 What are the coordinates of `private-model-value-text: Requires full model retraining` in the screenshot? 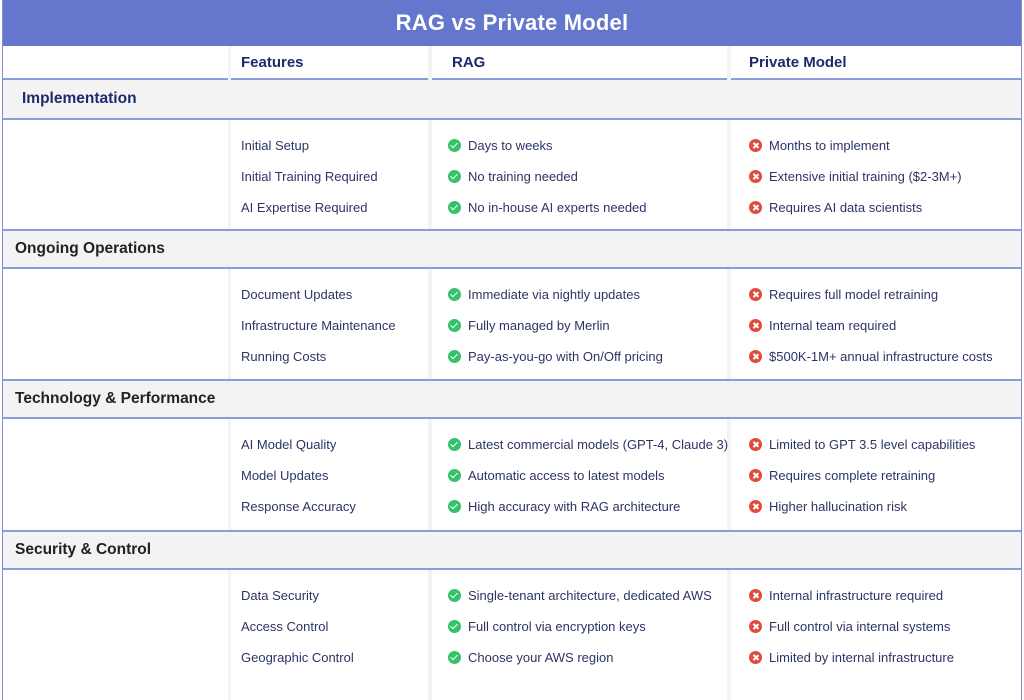 It's located at (854, 294).